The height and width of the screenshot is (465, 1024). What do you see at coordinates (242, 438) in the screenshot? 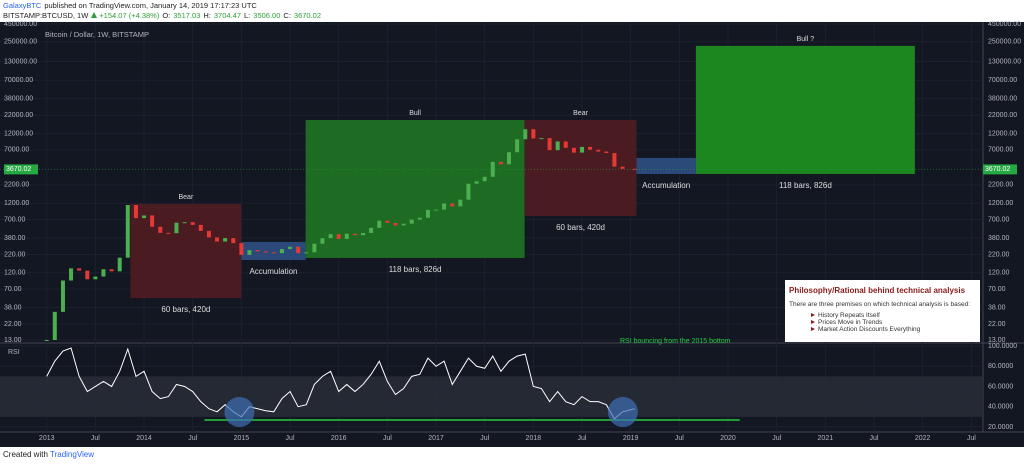
I see `x-tick-label: 2015` at bounding box center [242, 438].